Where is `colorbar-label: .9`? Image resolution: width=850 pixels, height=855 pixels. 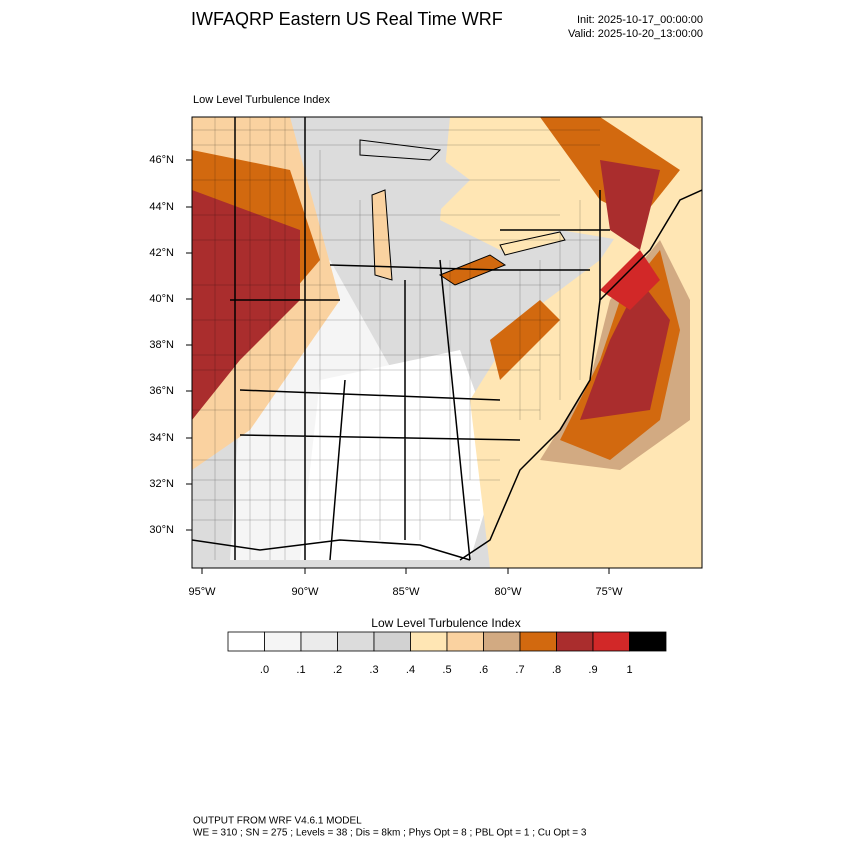 colorbar-label: .9 is located at coordinates (592, 670).